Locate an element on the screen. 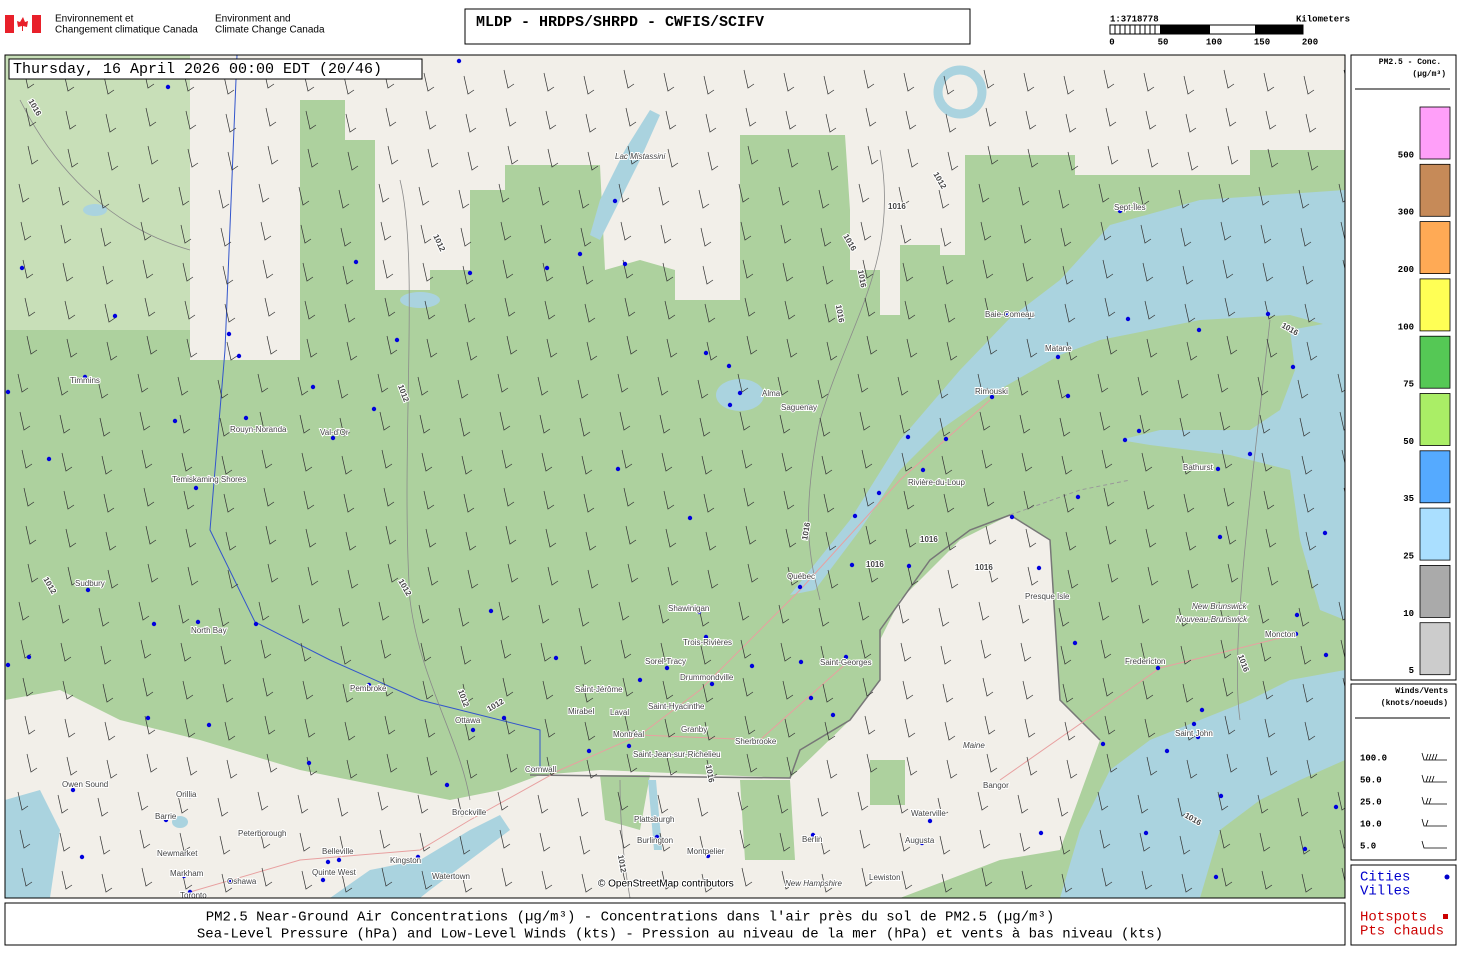  city-label: Fredericton is located at coordinates (1145, 661).